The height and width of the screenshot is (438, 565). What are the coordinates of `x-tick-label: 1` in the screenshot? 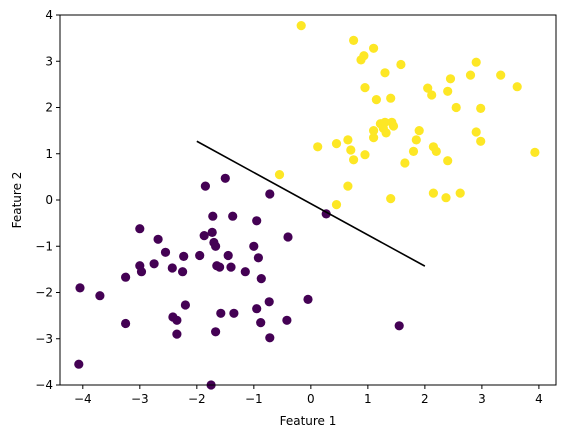 It's located at (368, 399).